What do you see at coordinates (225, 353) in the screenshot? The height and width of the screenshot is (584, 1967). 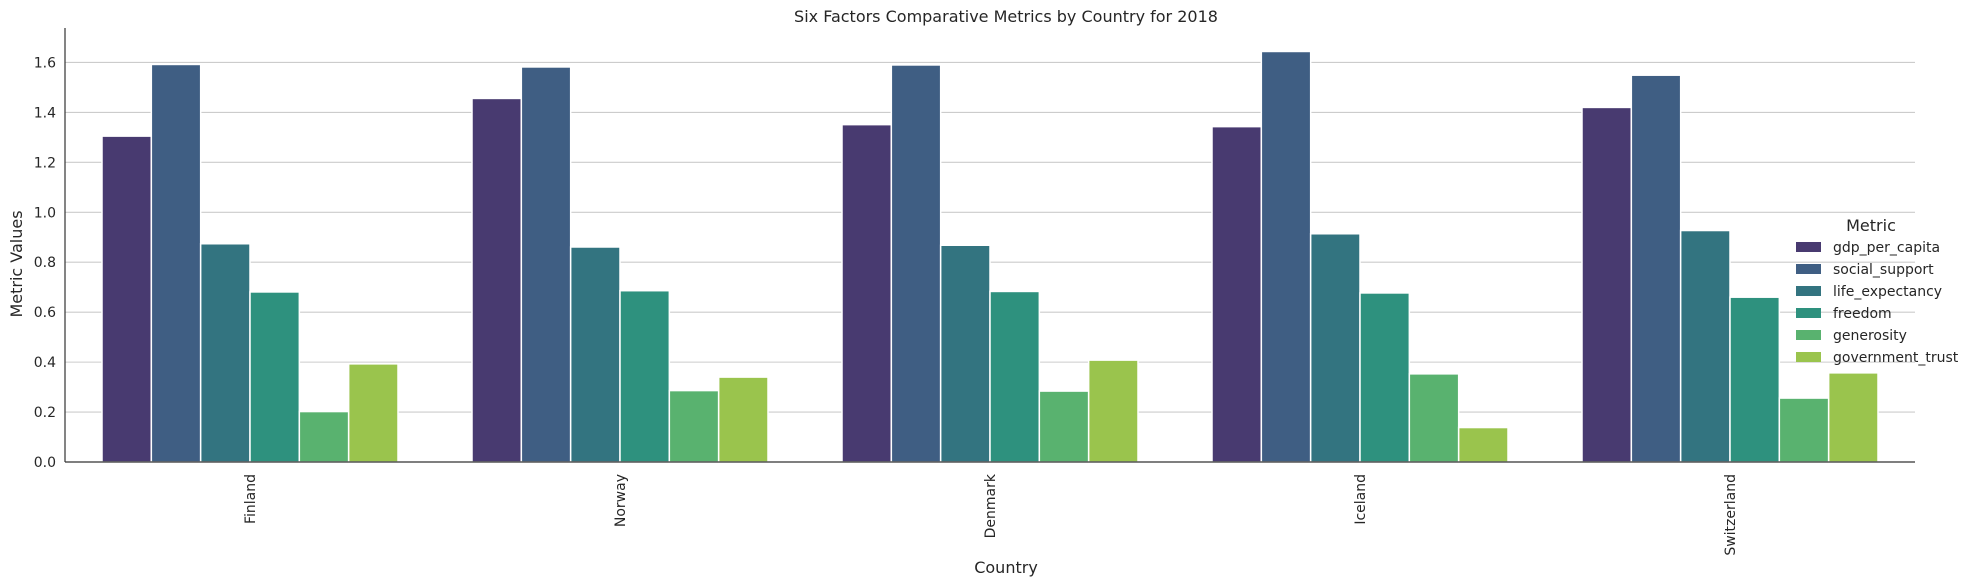 I see `bar-life_expectancy-finland` at bounding box center [225, 353].